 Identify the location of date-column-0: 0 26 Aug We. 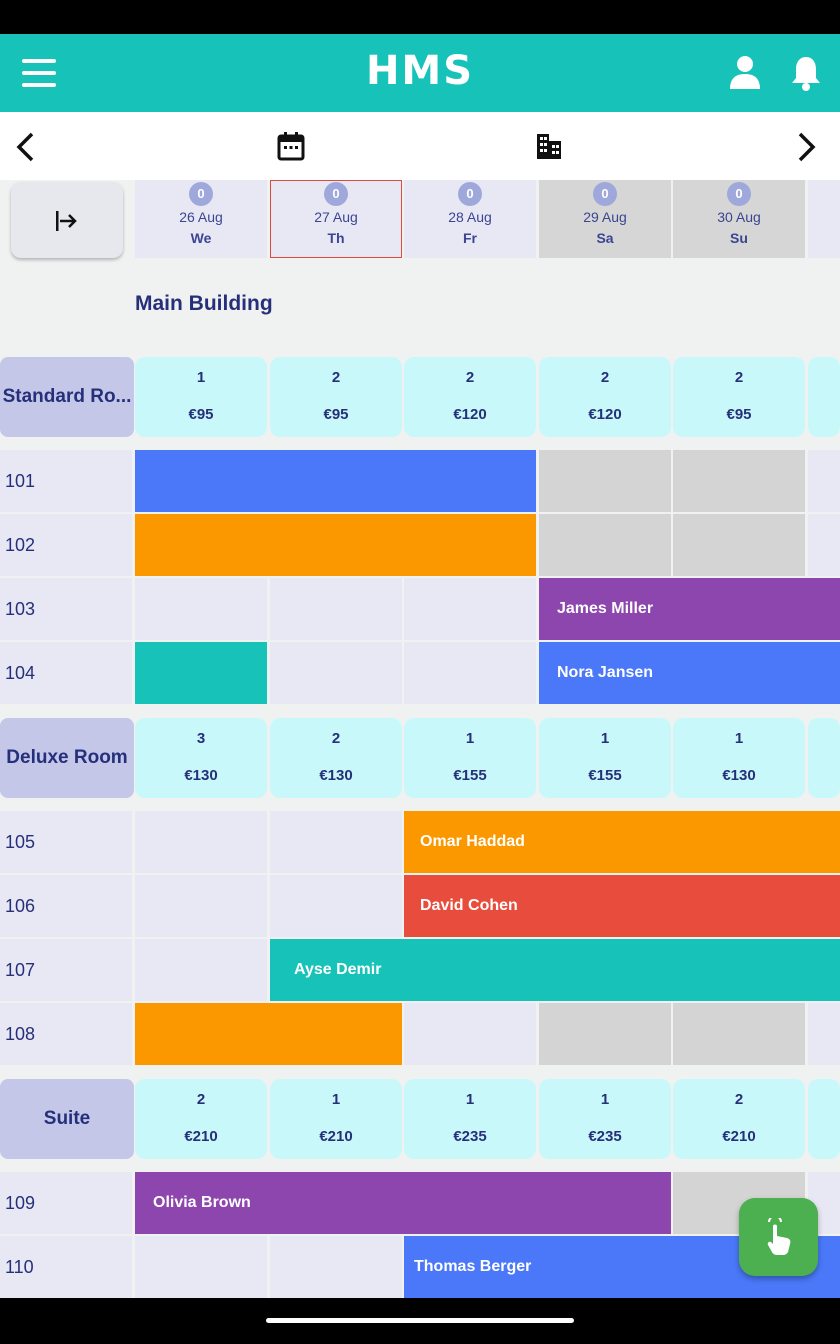
(201, 219).